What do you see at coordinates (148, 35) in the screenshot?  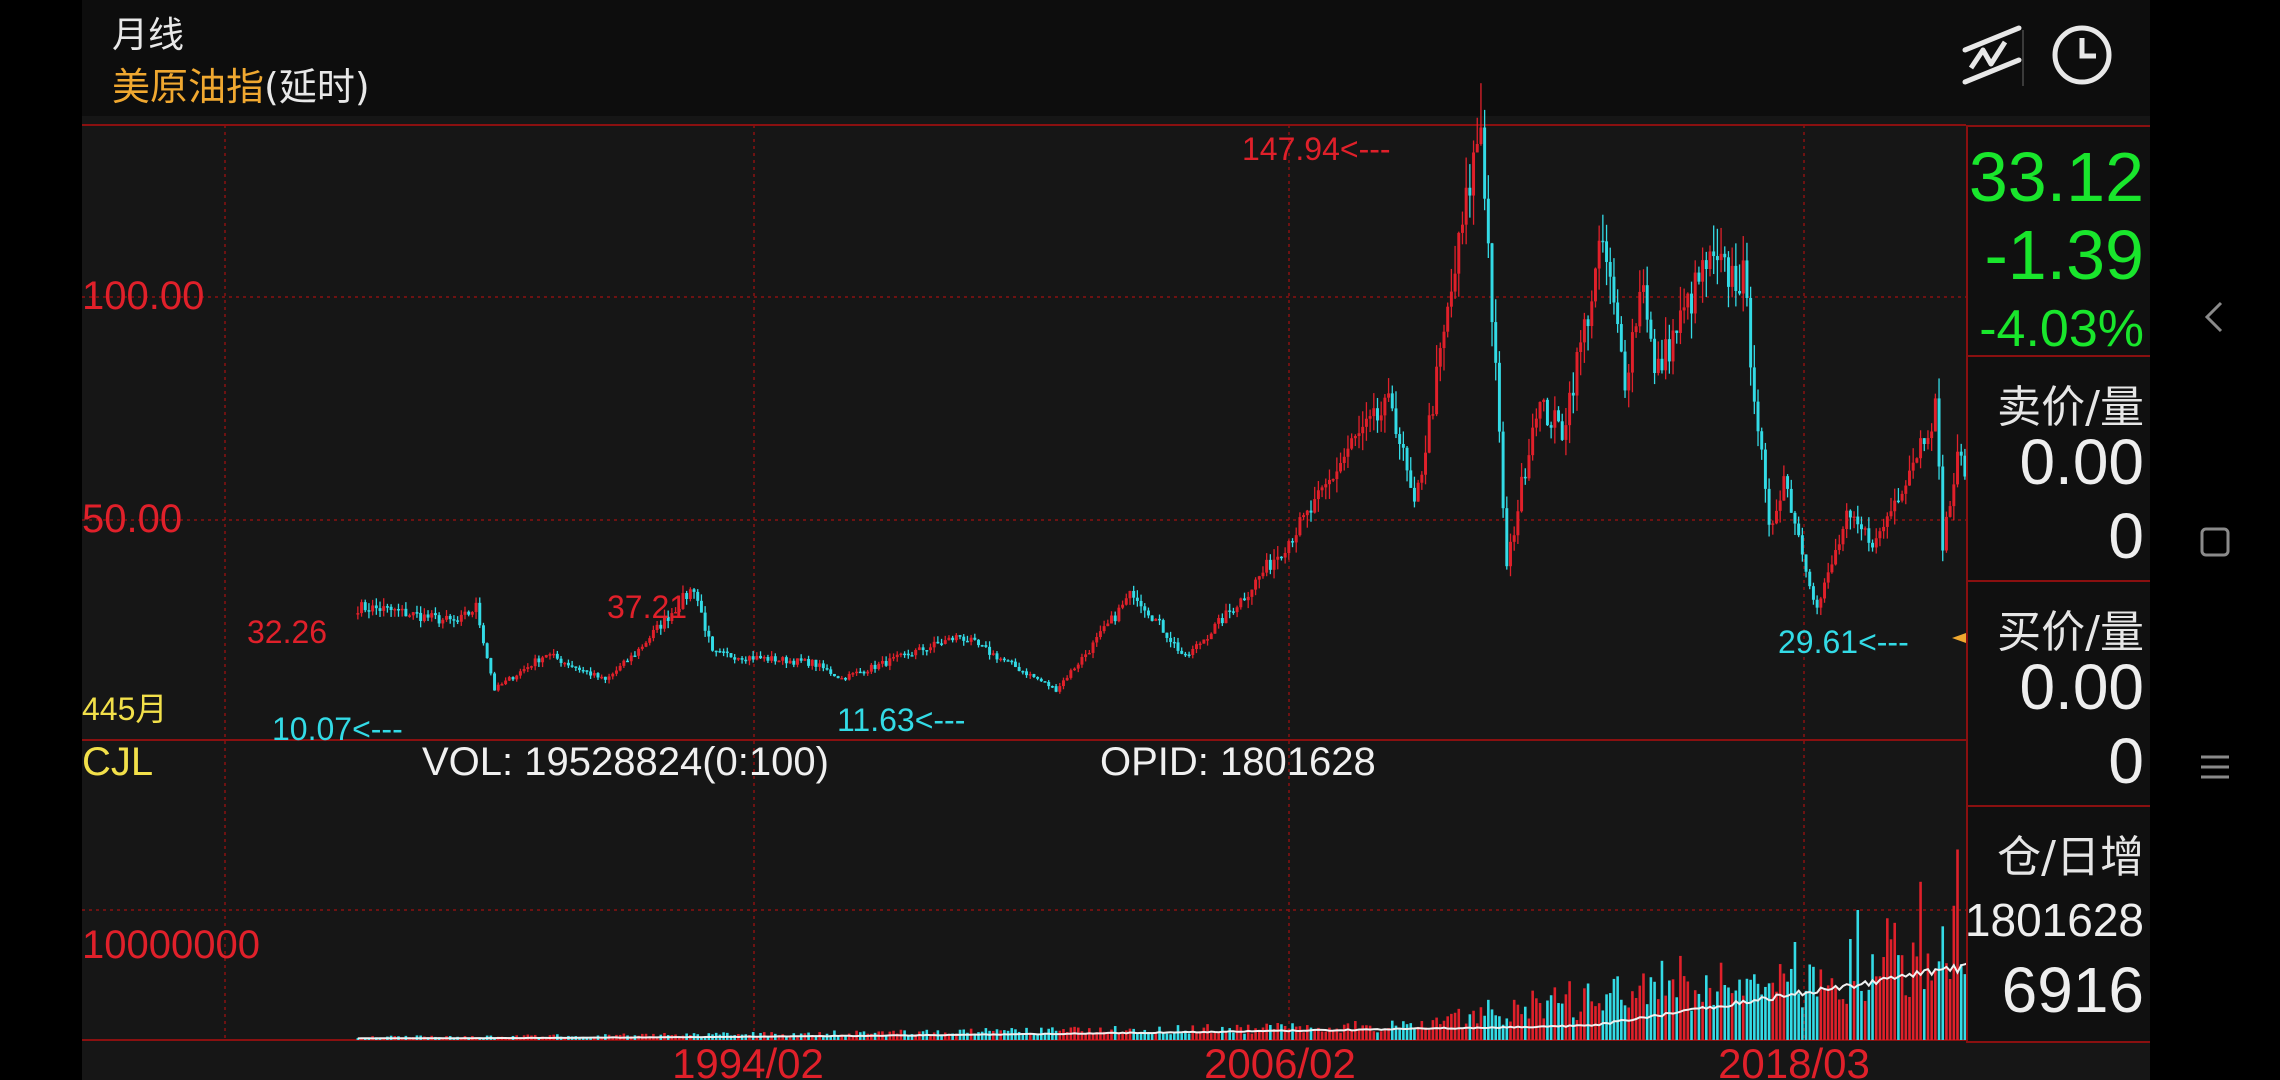 I see `period-label: 月线` at bounding box center [148, 35].